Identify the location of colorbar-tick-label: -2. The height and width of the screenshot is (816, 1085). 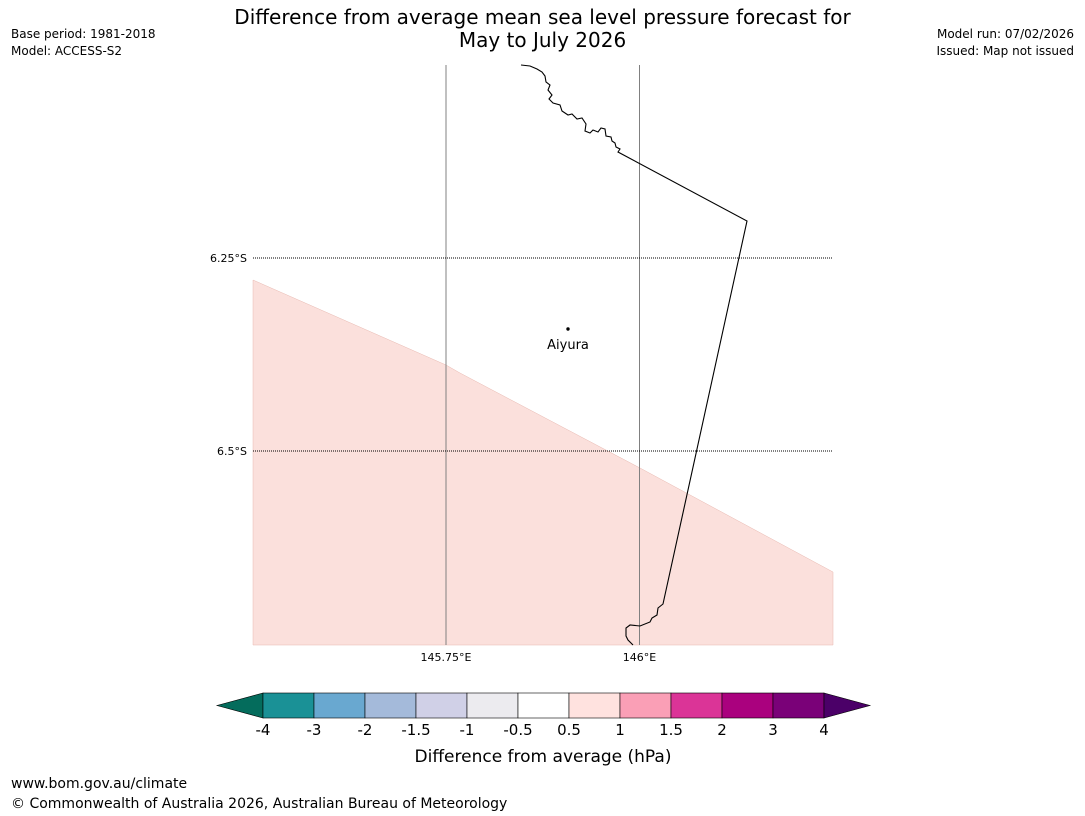
(365, 730).